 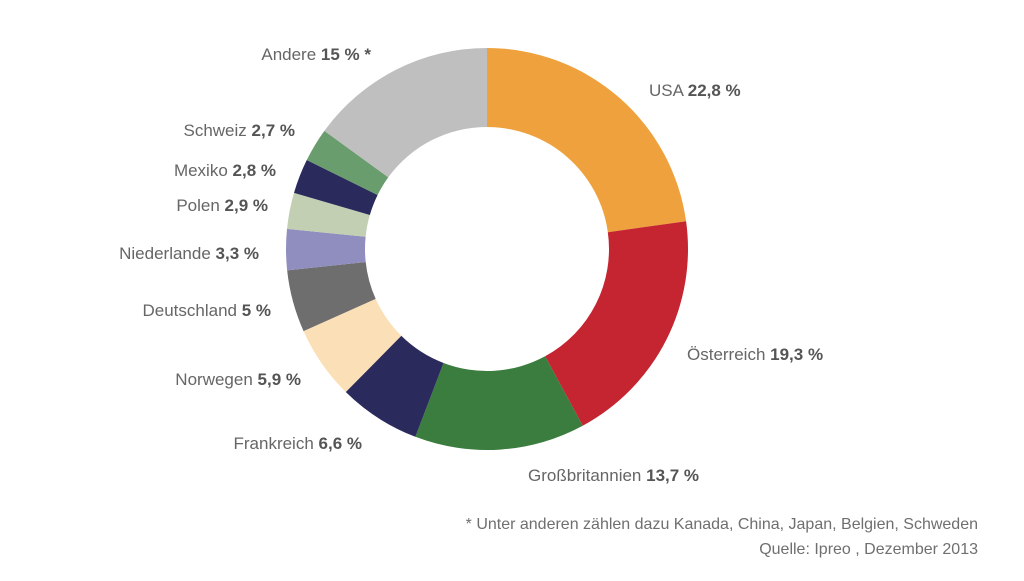 I want to click on slice-label: Norwegen 5,9 %, so click(x=238, y=379).